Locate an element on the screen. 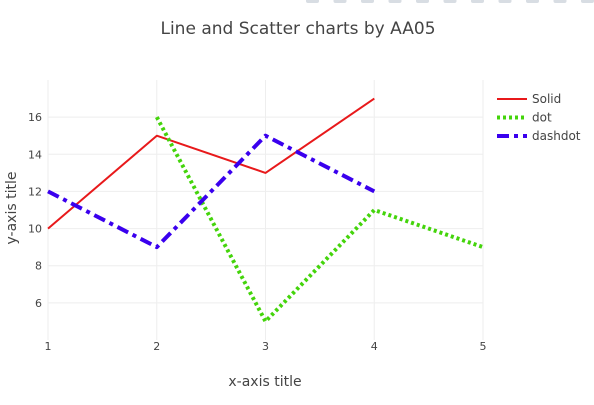 The image size is (594, 405). modebar is located at coordinates (450, 1).